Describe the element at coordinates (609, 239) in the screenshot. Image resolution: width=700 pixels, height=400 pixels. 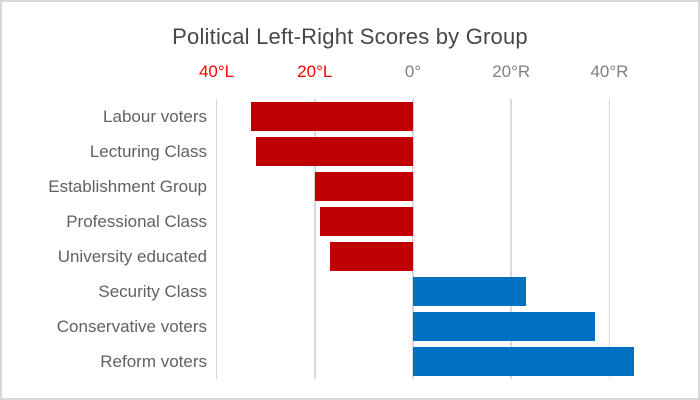
I see `gridline-40-r` at that location.